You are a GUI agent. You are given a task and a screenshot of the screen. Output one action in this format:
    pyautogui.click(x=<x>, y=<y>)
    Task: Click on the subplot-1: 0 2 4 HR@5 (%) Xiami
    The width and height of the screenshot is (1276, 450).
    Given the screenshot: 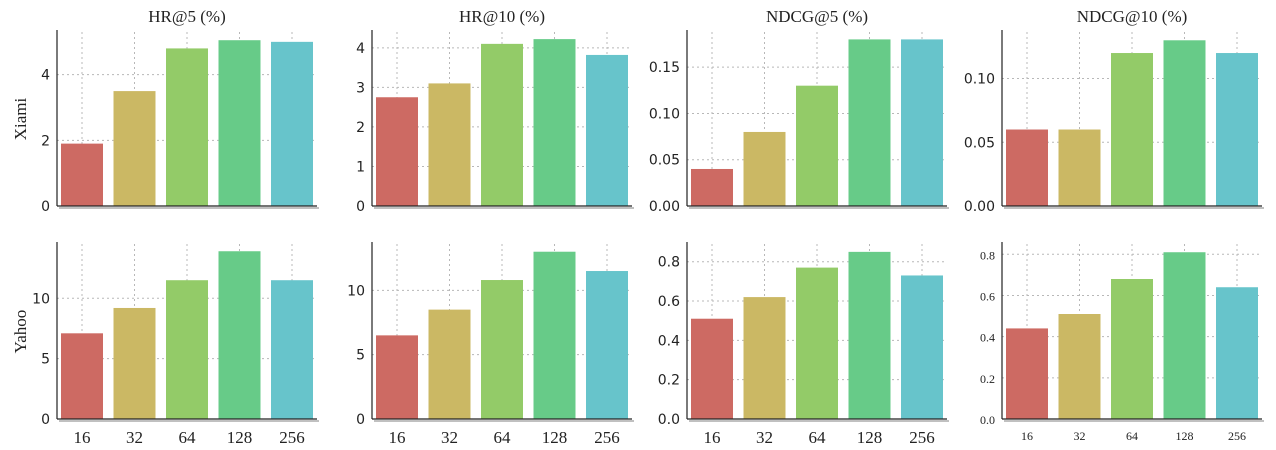 What is the action you would take?
    pyautogui.click(x=165, y=111)
    